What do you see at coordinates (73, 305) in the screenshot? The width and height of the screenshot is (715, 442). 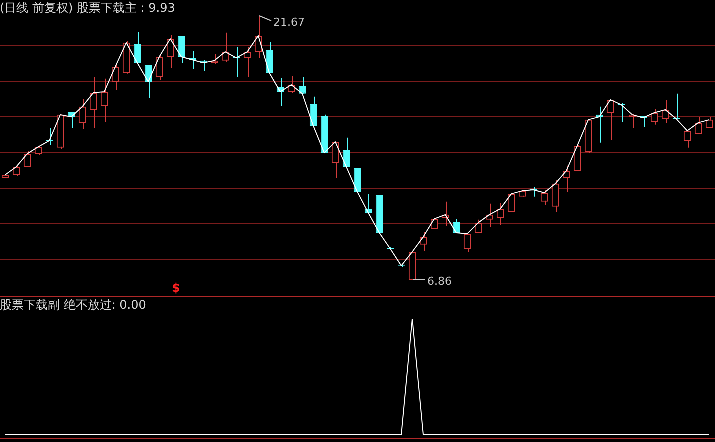 I see `chart-title: 股票下载副 绝不放过: 0.00` at bounding box center [73, 305].